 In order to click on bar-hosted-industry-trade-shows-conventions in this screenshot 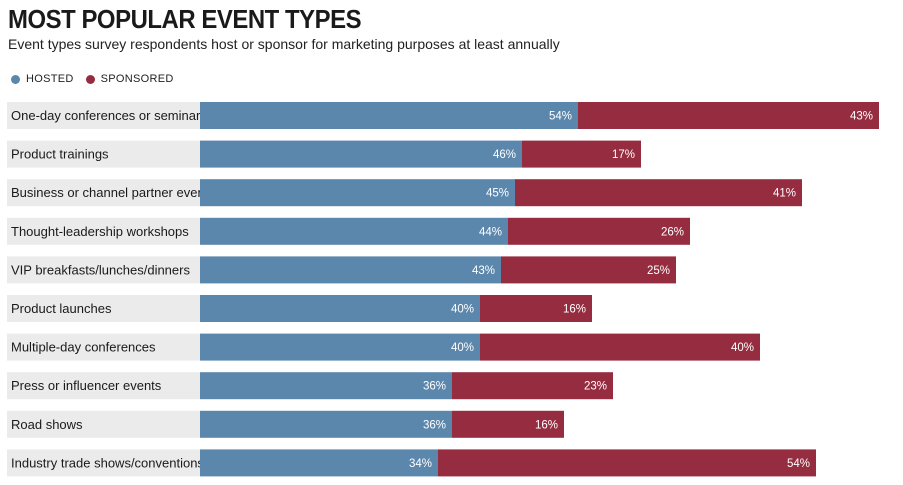, I will do `click(319, 463)`.